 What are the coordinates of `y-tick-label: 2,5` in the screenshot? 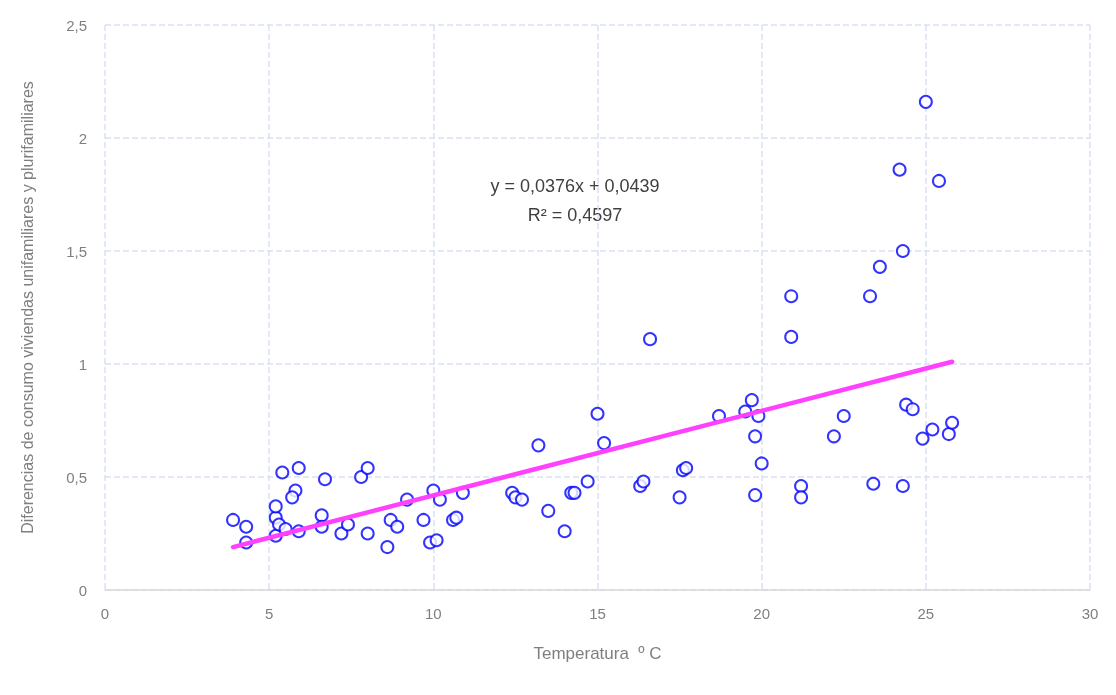 It's located at (76, 25).